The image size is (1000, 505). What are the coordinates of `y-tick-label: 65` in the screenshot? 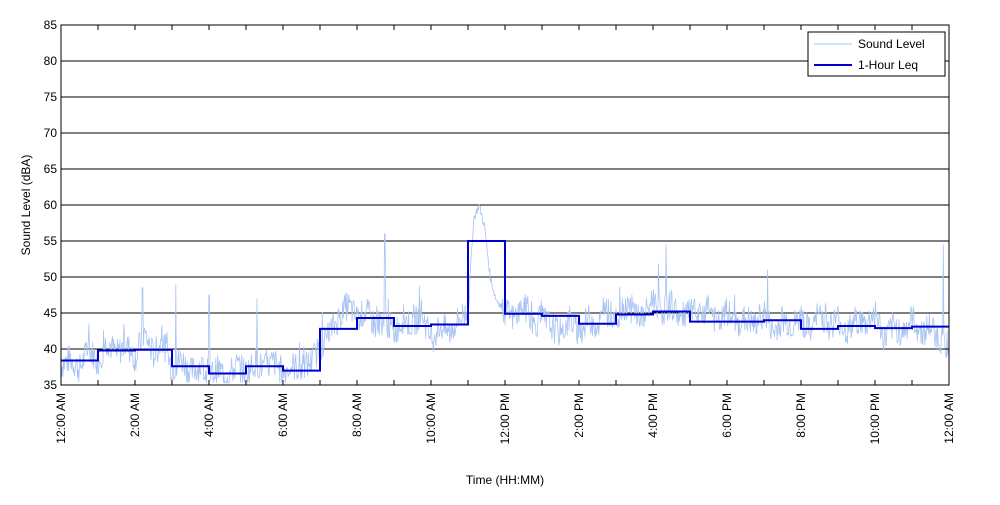 It's located at (51, 169).